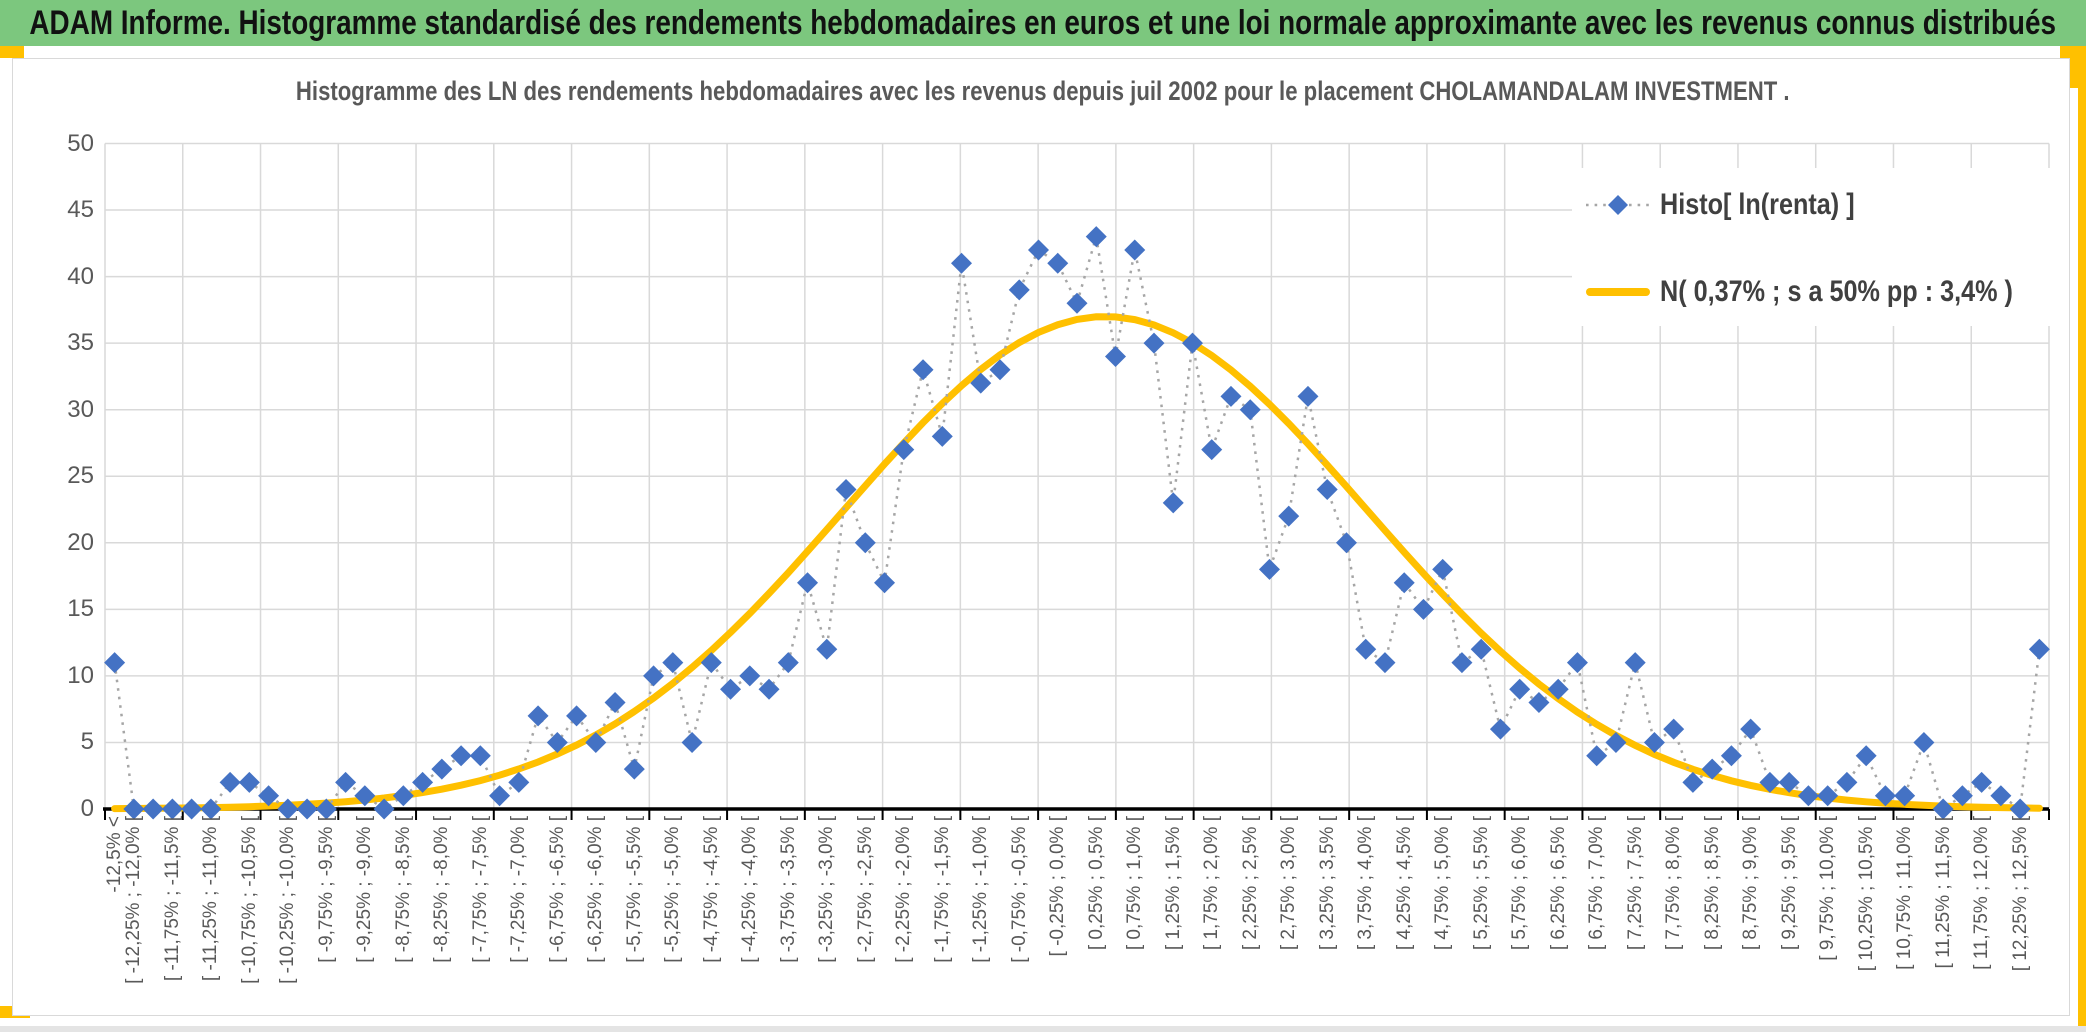  I want to click on legend-item-normal-curve: N( 0,37% ; s a 50% pp : 3,4% ), so click(1833, 292).